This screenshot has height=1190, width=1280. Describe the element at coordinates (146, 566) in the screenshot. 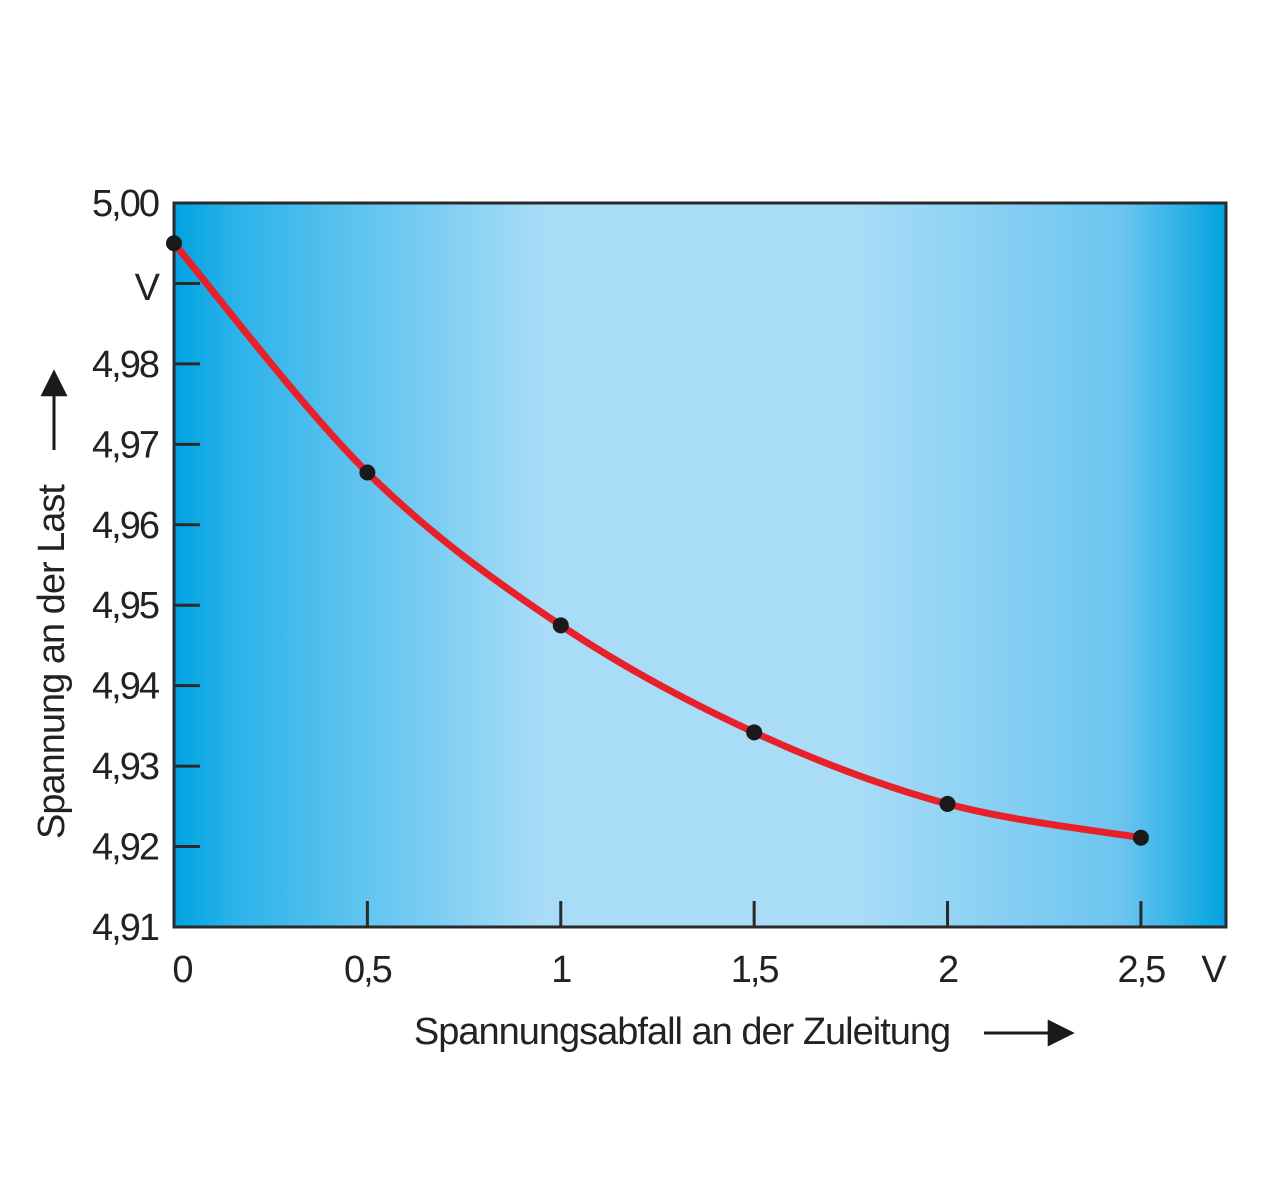

I see `y-axis: 4,91 4,92 4,93 4,94 4,95 4,96 4,97 4,98 5,00` at that location.